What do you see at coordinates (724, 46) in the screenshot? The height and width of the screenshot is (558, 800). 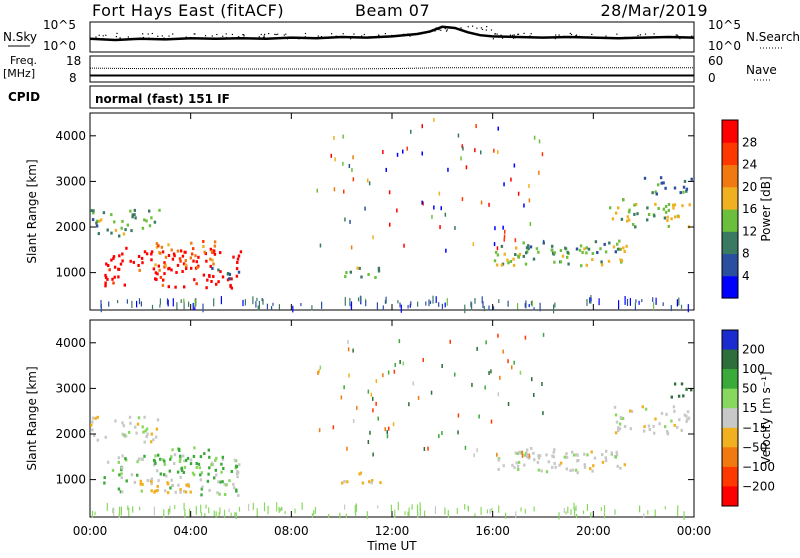 I see `nsearch-tick-bottom: 10^0` at bounding box center [724, 46].